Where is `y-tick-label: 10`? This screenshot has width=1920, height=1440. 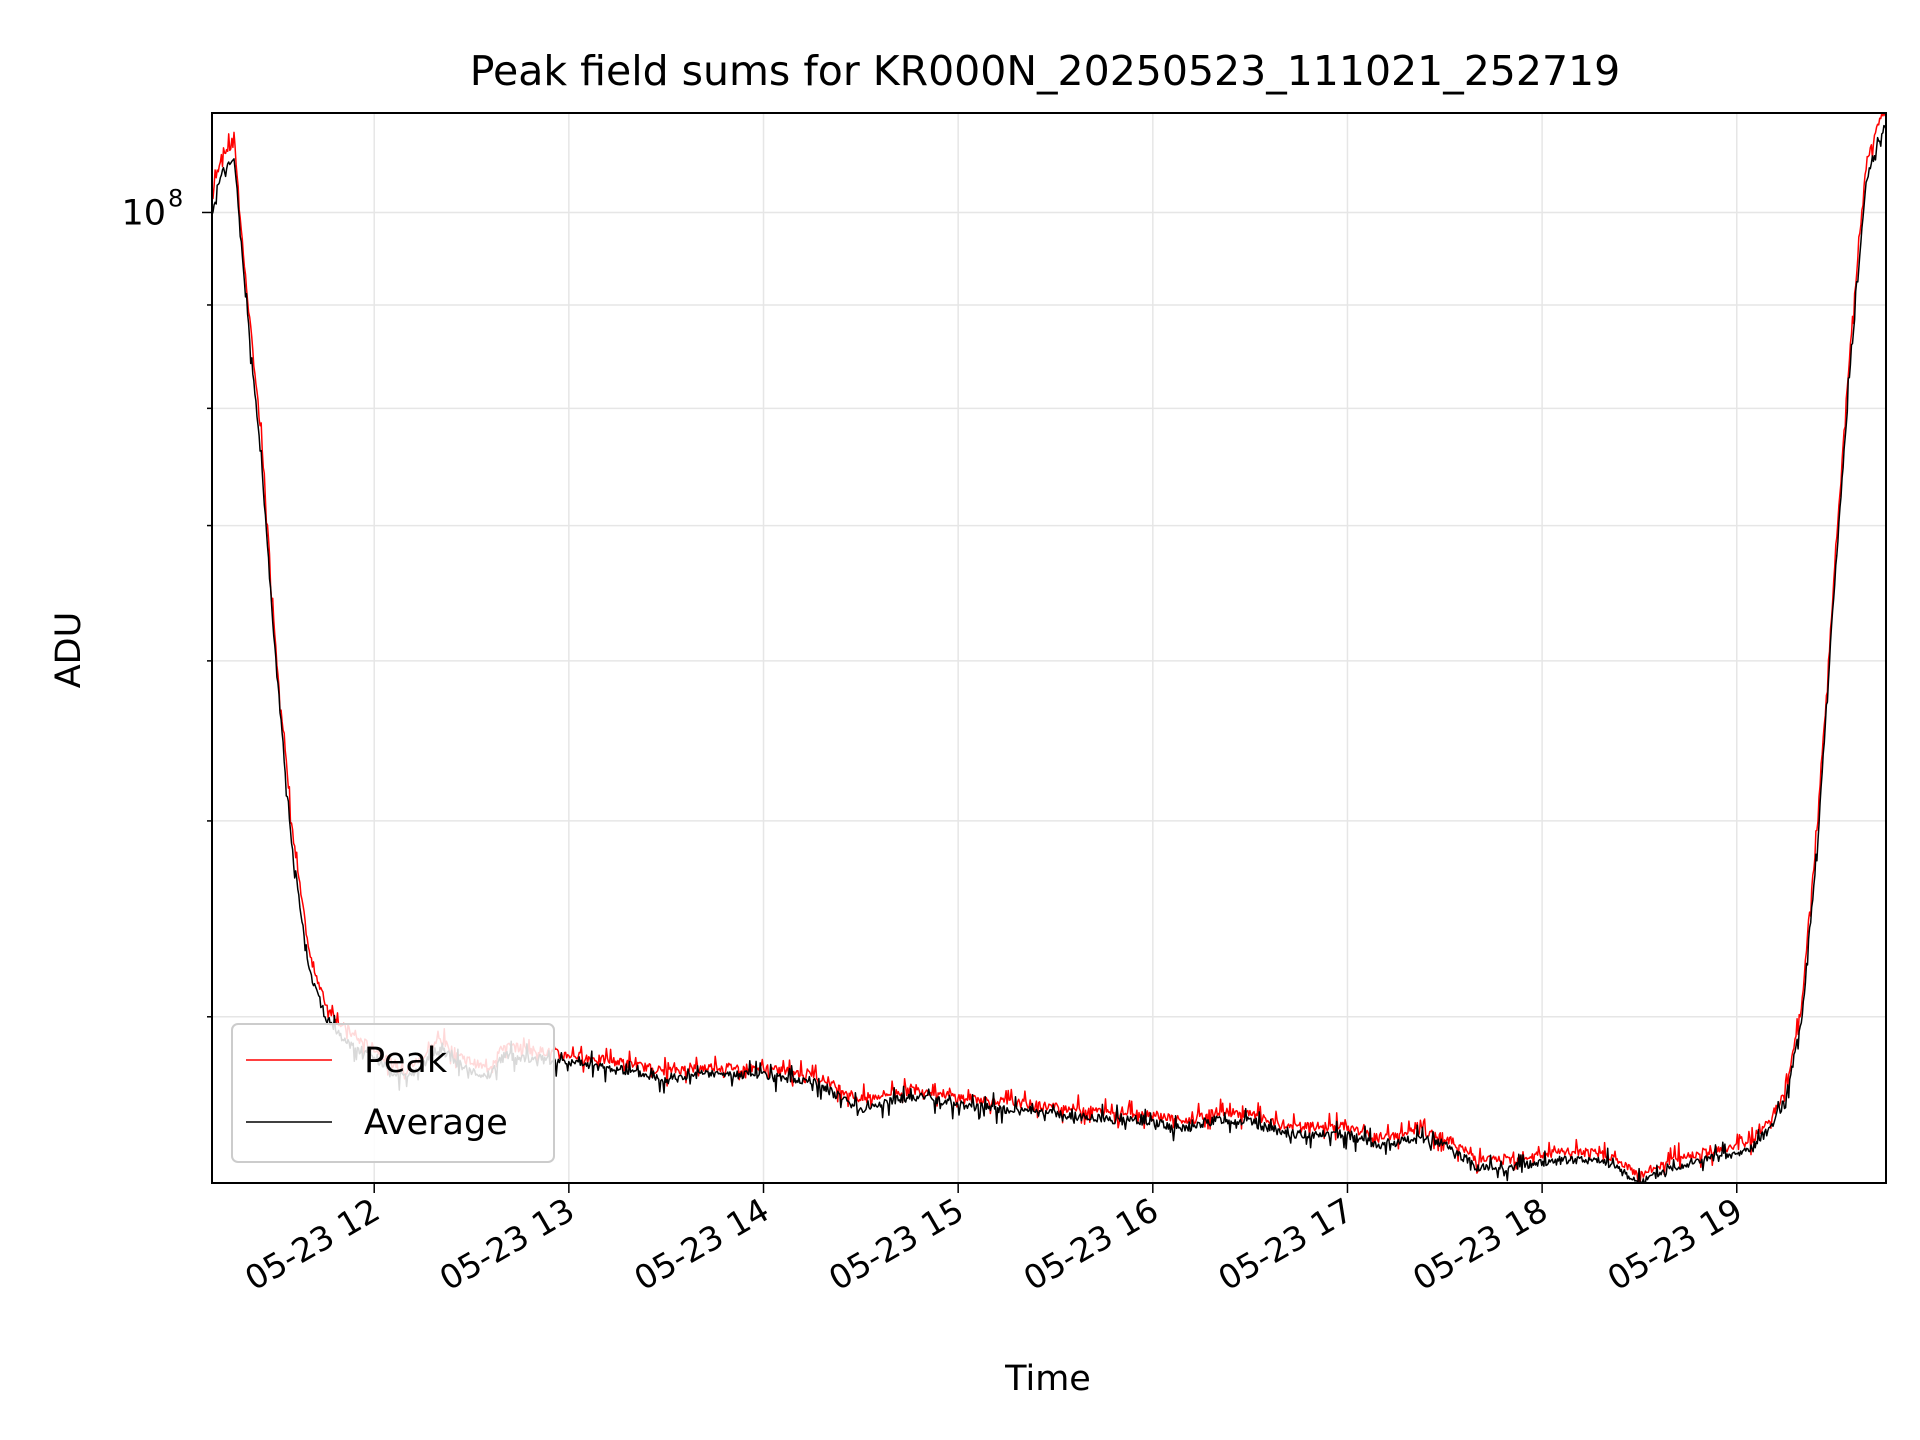 y-tick-label: 10 is located at coordinates (143, 213).